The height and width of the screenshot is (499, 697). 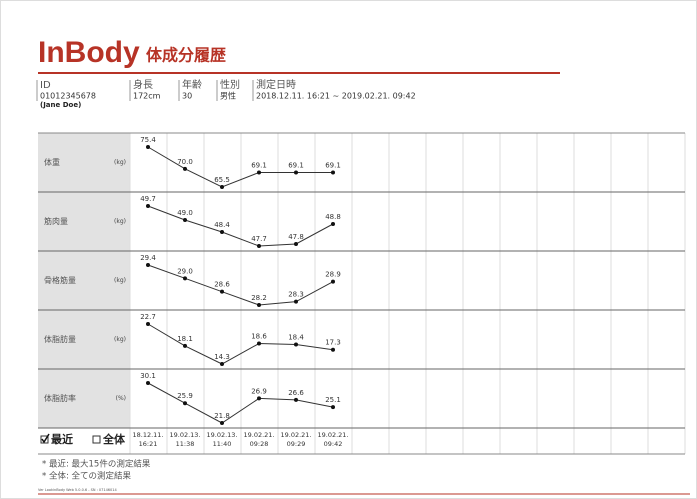 What do you see at coordinates (56, 221) in the screenshot?
I see `row-name: 筋肉量` at bounding box center [56, 221].